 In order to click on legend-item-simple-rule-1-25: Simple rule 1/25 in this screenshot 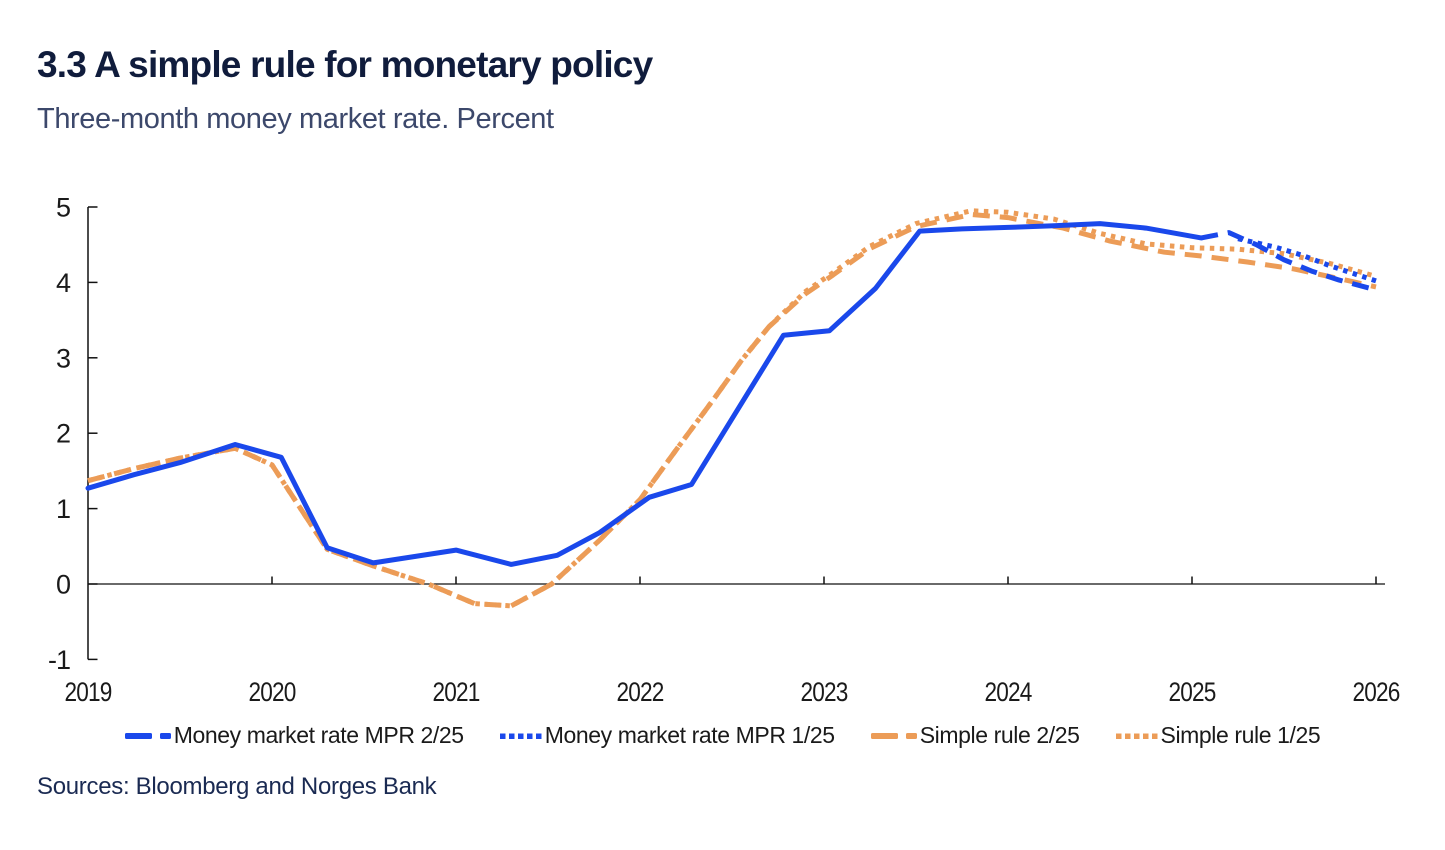, I will do `click(1218, 735)`.